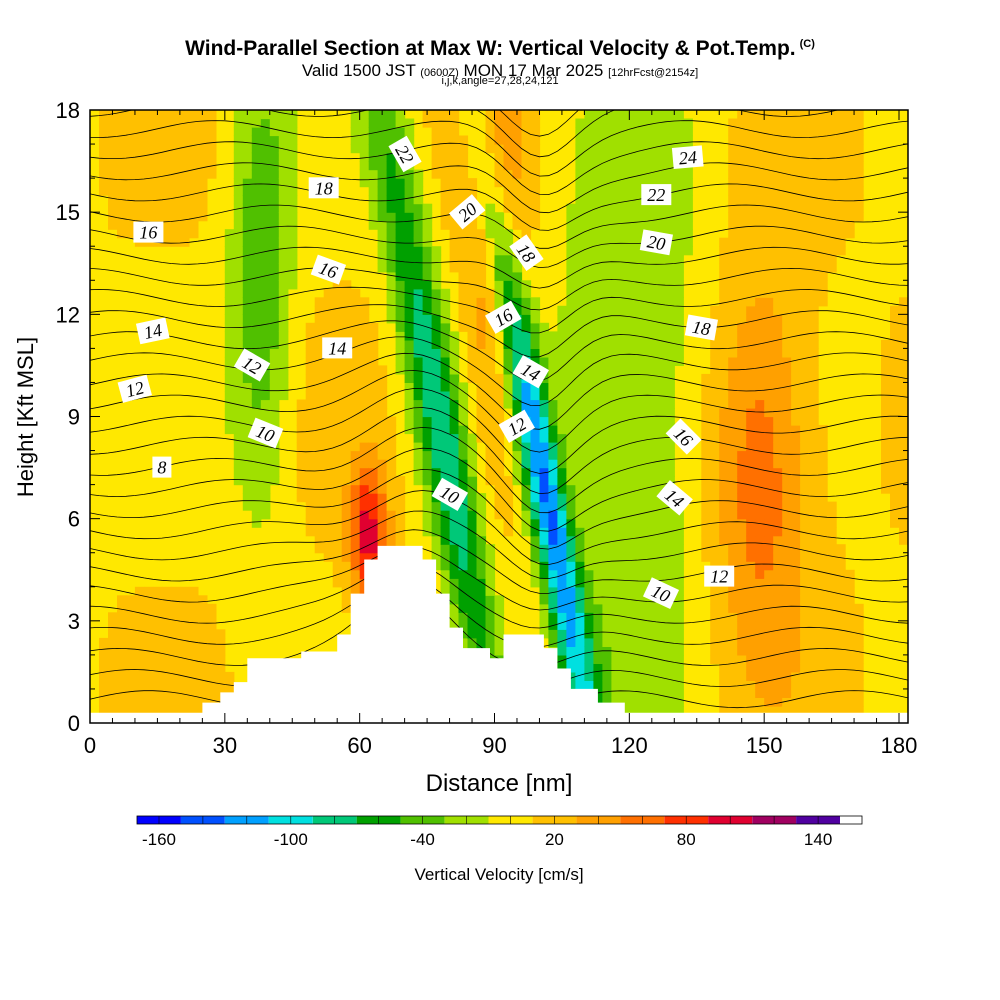 The width and height of the screenshot is (1000, 1000). What do you see at coordinates (337, 348) in the screenshot?
I see `theta-label-text: 14` at bounding box center [337, 348].